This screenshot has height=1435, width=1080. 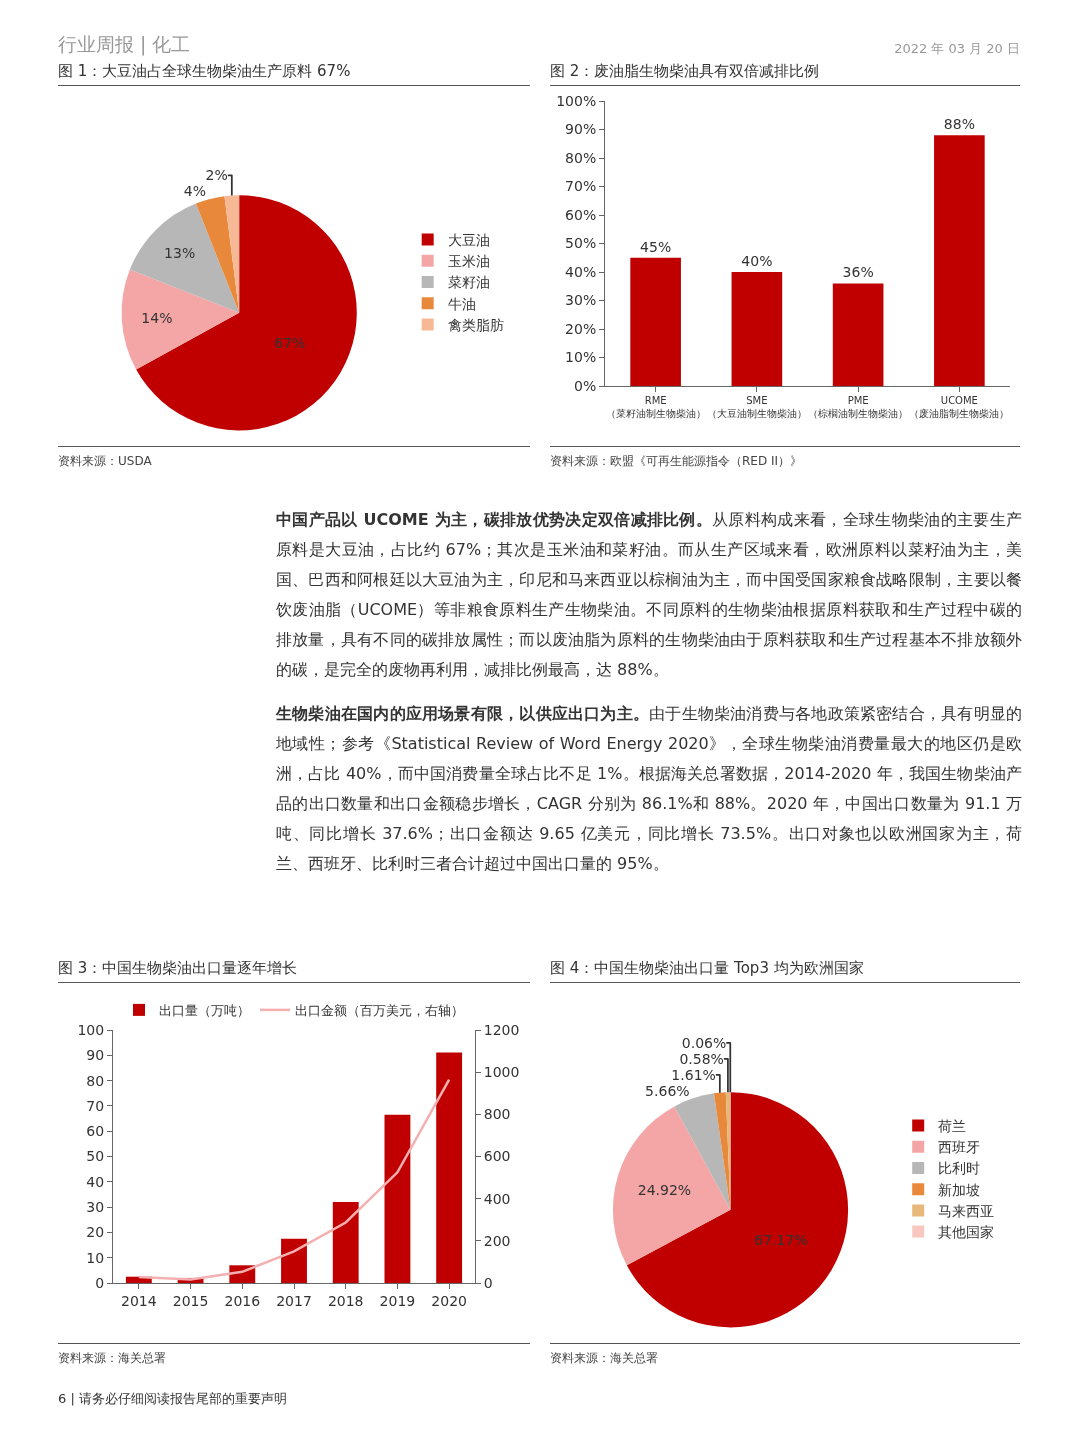 I want to click on y-tick-label: 70, so click(x=95, y=1105).